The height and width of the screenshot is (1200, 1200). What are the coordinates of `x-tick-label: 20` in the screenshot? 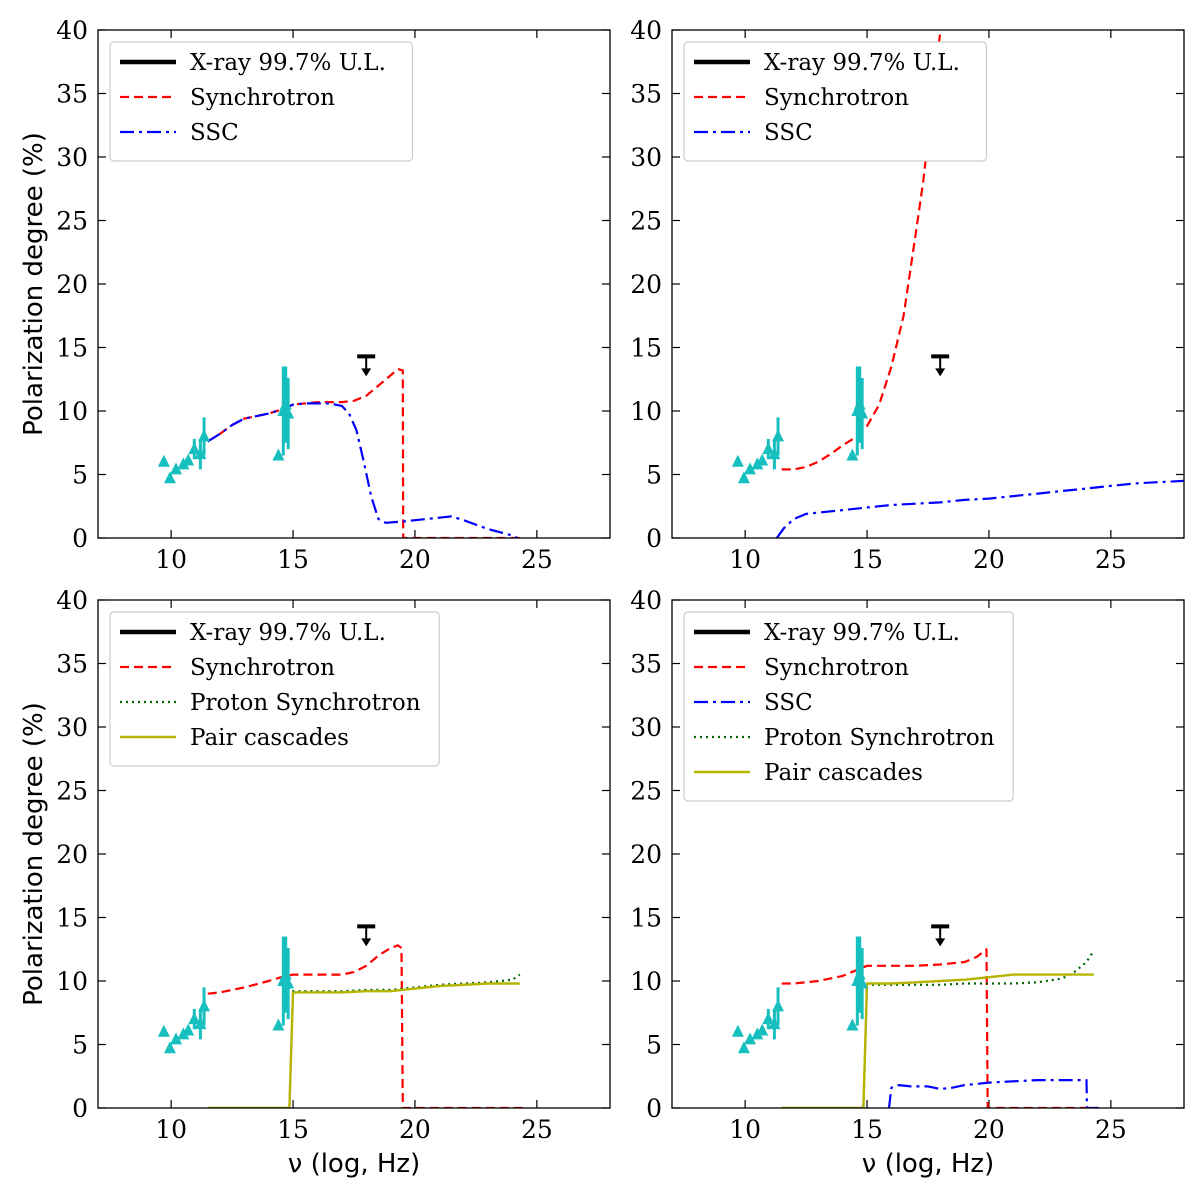 It's located at (989, 559).